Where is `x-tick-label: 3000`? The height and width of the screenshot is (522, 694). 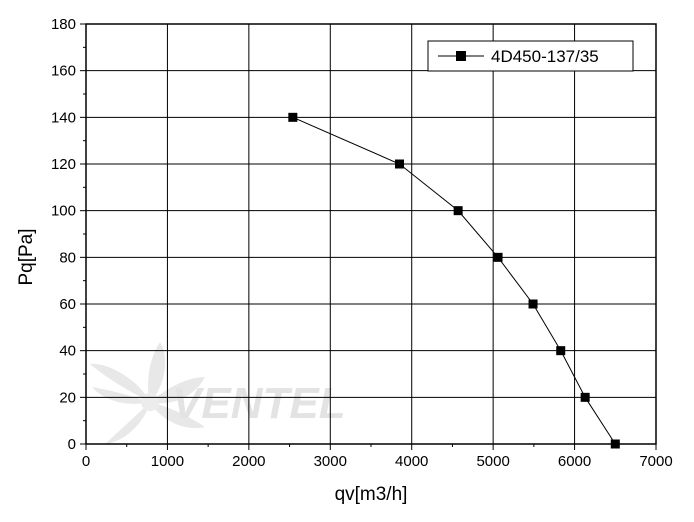
x-tick-label: 3000 is located at coordinates (330, 461).